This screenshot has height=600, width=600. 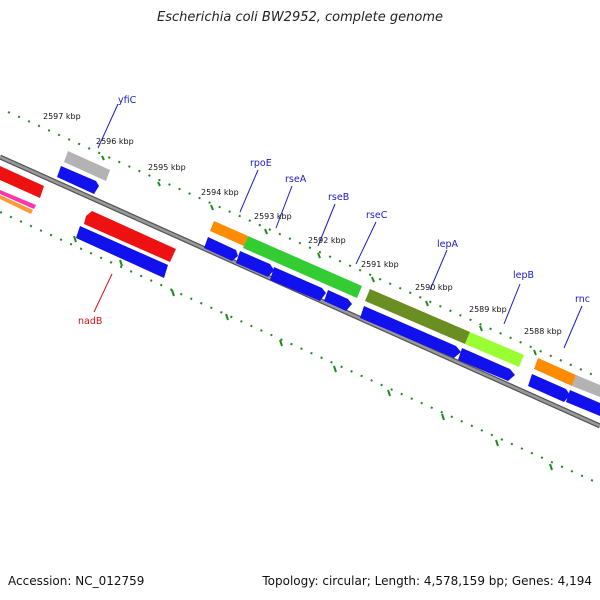 I want to click on pointer-yfiC, so click(x=108, y=126).